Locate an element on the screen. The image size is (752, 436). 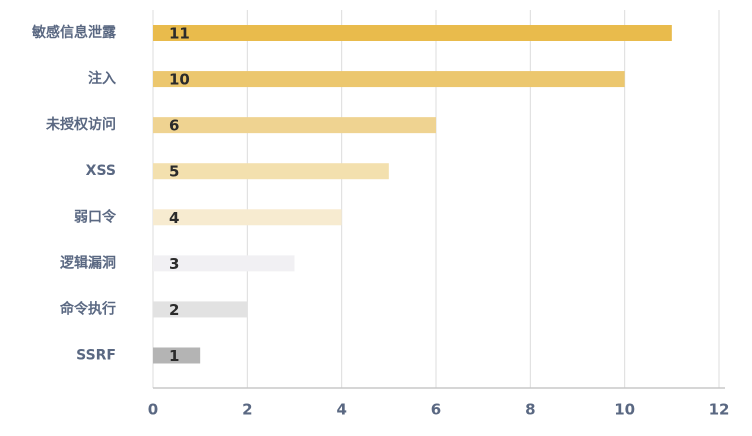
x-tick-label: 10 is located at coordinates (624, 410).